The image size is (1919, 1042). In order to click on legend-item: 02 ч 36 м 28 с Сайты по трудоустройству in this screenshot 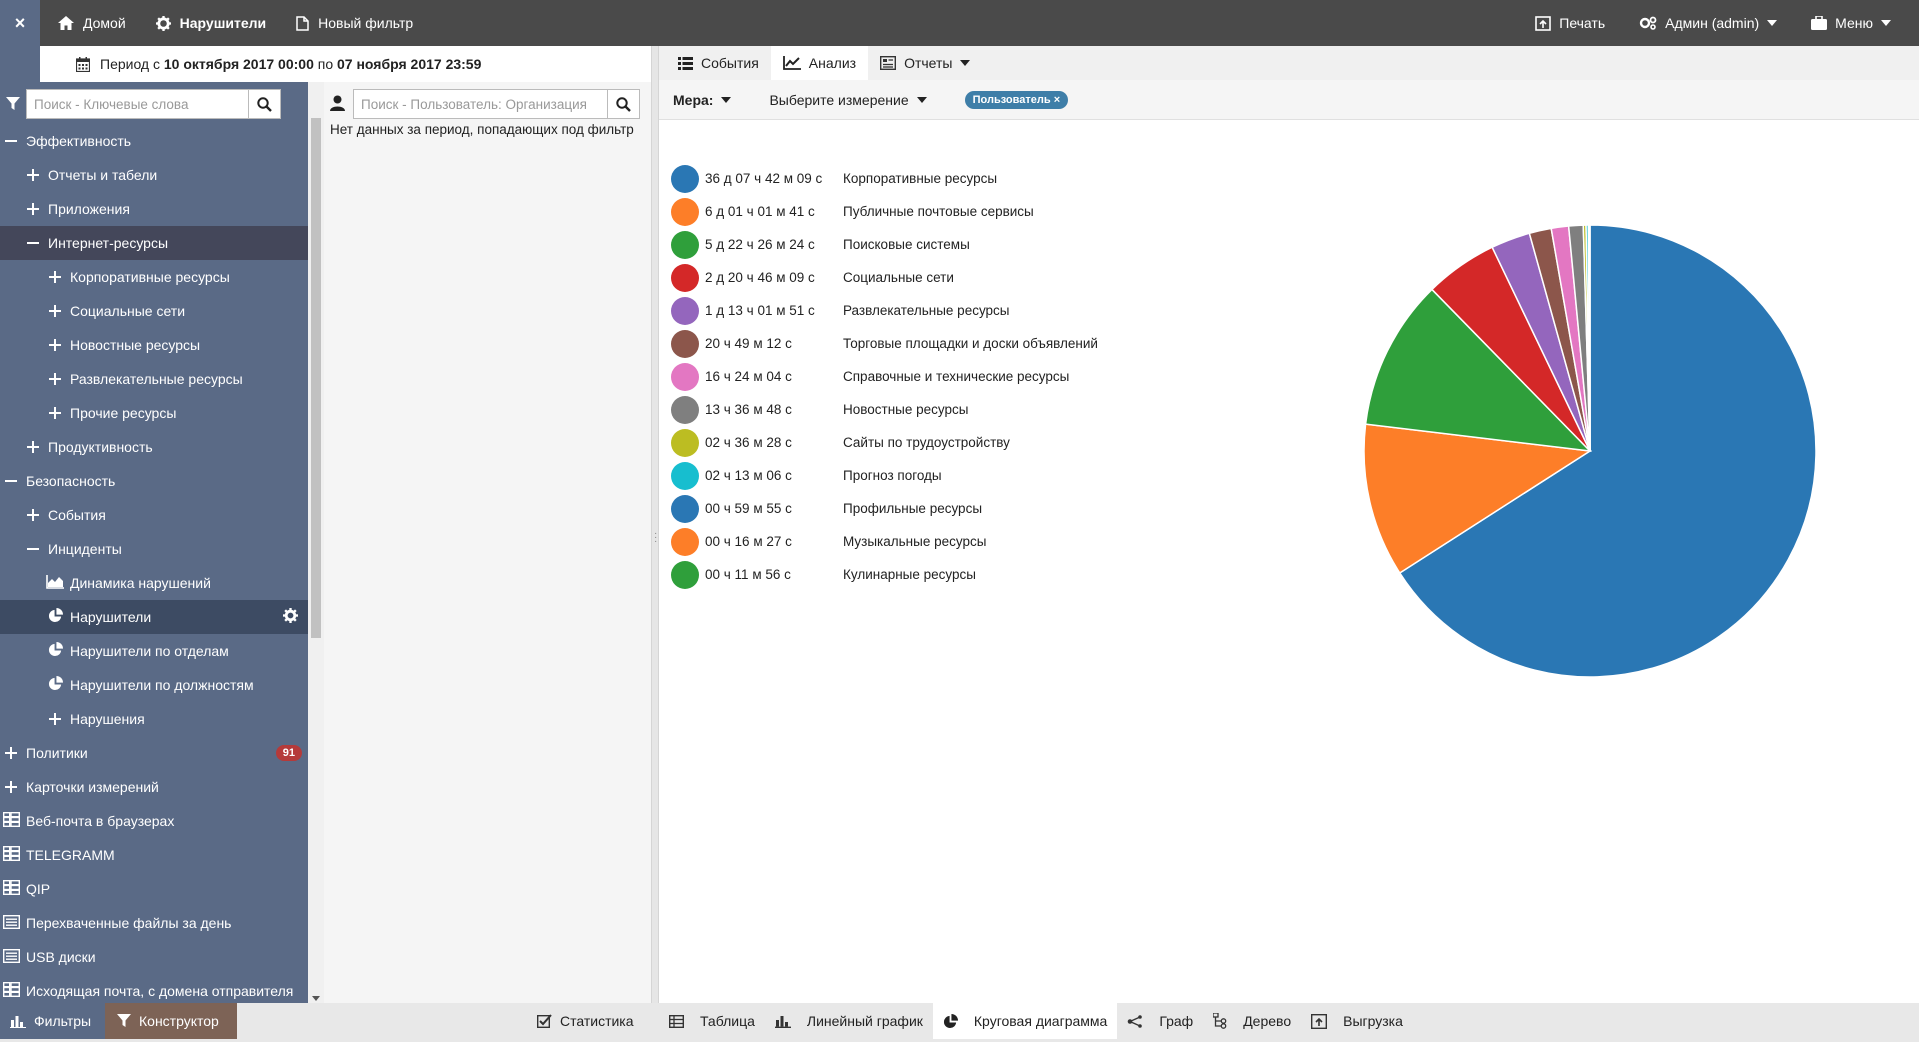, I will do `click(884, 442)`.